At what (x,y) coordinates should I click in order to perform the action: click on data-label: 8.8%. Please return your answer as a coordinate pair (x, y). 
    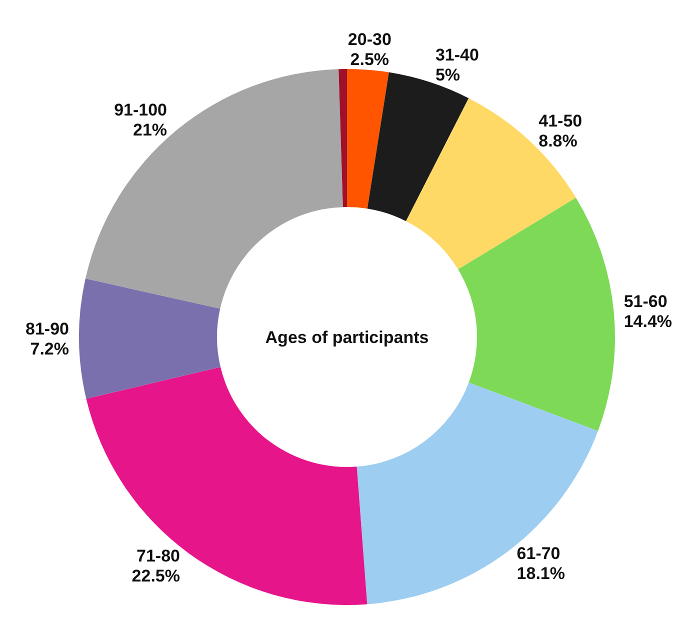
    Looking at the image, I should click on (558, 140).